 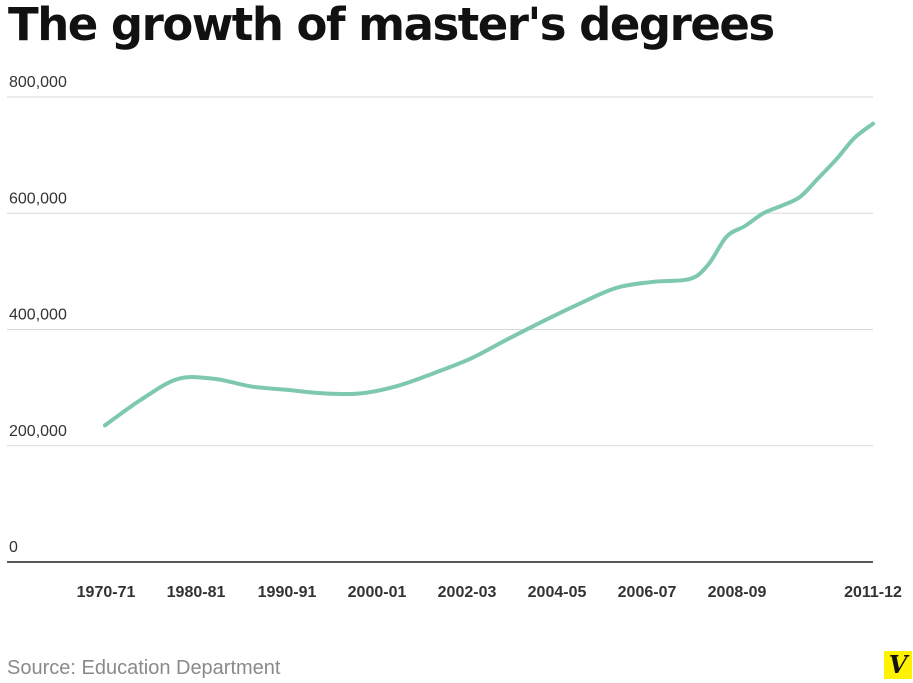 What do you see at coordinates (287, 592) in the screenshot?
I see `x-tick-label: 1990-91` at bounding box center [287, 592].